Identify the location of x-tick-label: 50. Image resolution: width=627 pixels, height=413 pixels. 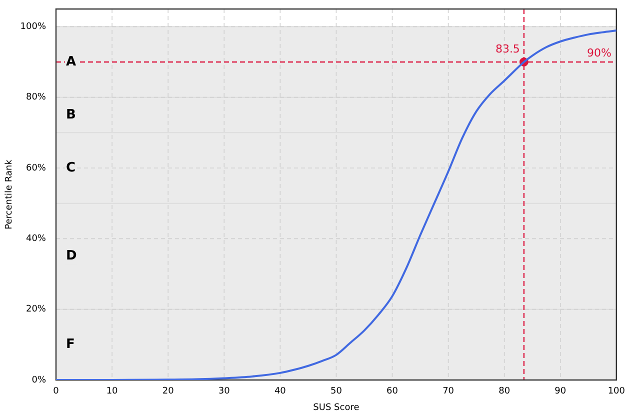
(336, 391).